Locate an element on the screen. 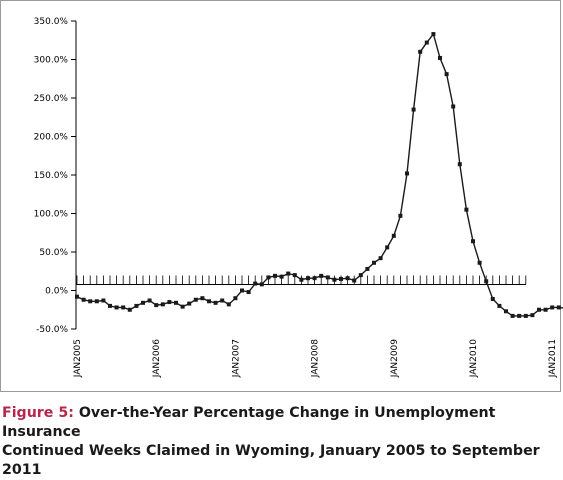 This screenshot has height=480, width=563. y-tick-label: 300.0% is located at coordinates (51, 61).